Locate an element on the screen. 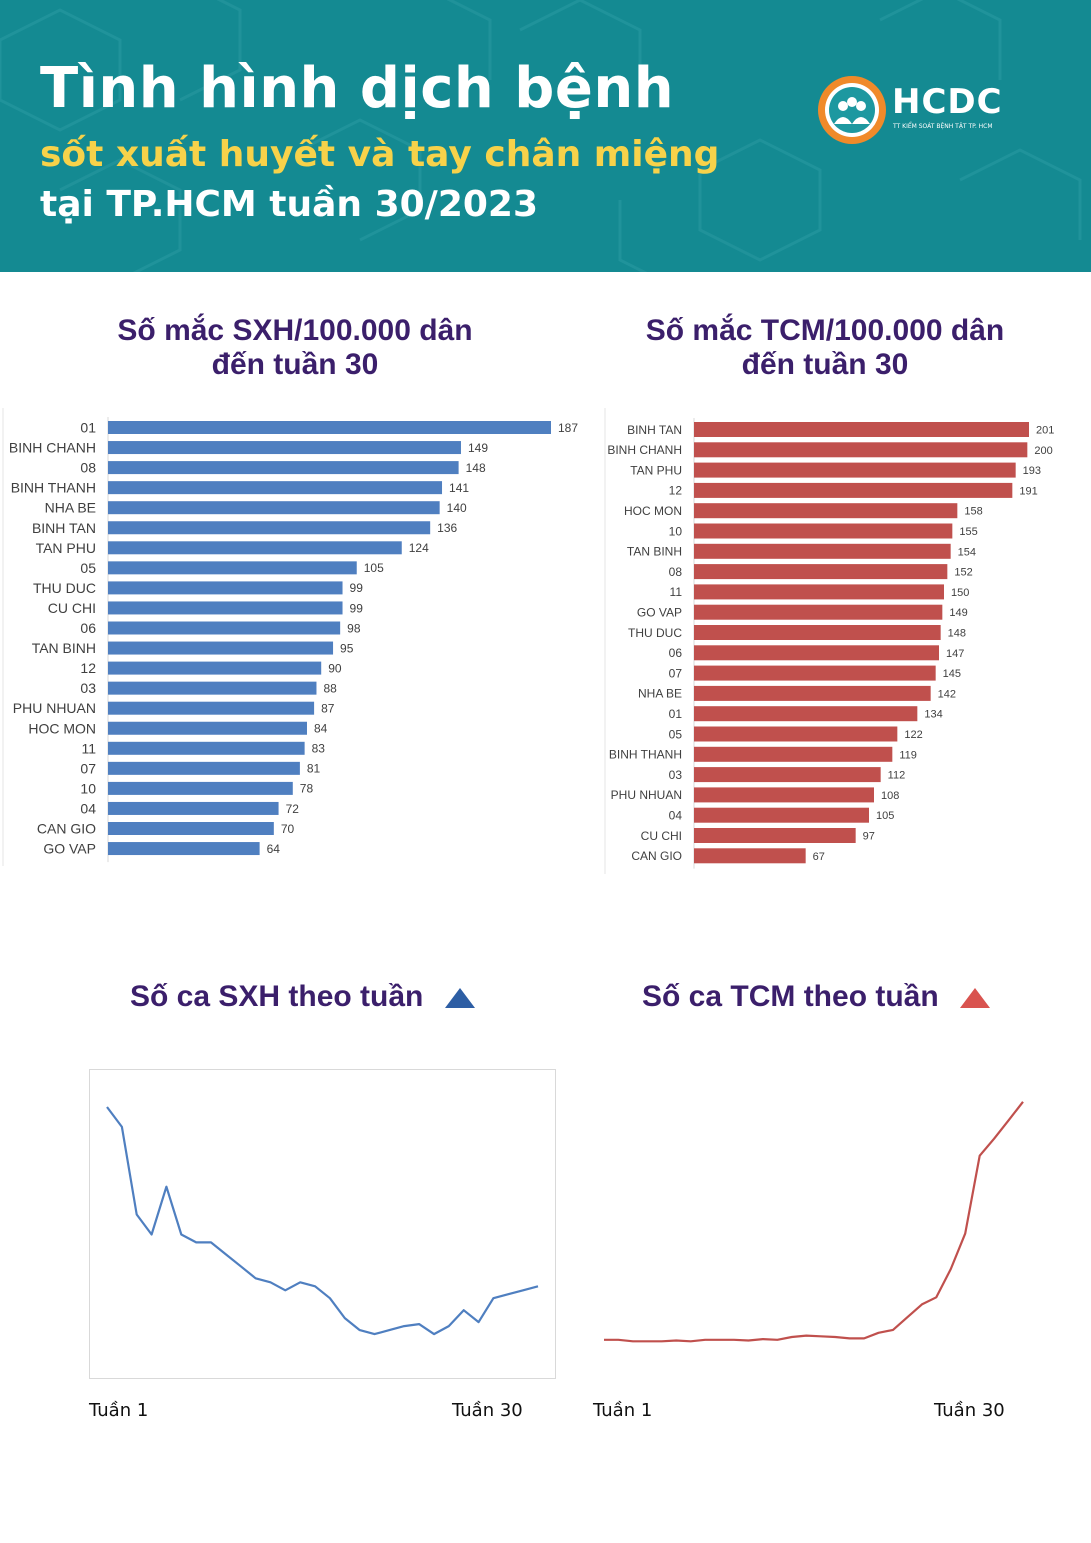 The image size is (1091, 1543). bar-value-label: 140 is located at coordinates (457, 508).